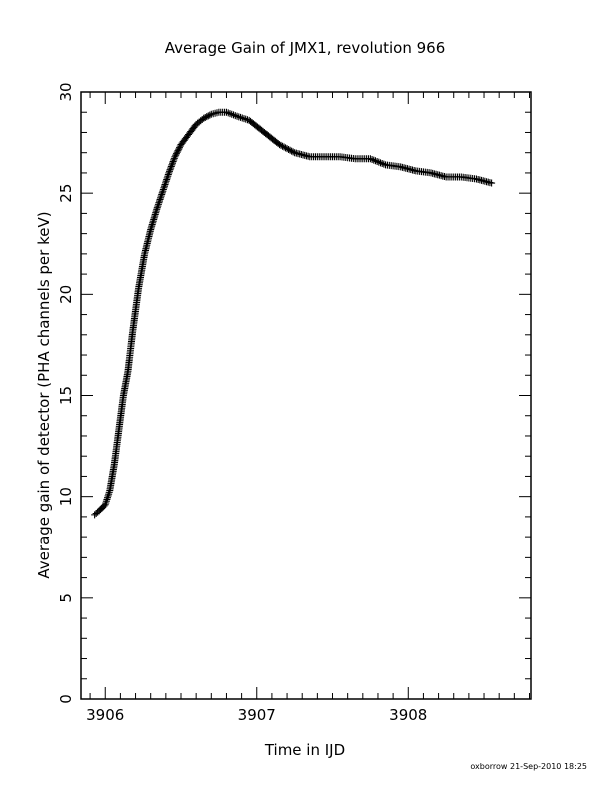  Describe the element at coordinates (66, 91) in the screenshot. I see `y-tick-label: 30` at that location.